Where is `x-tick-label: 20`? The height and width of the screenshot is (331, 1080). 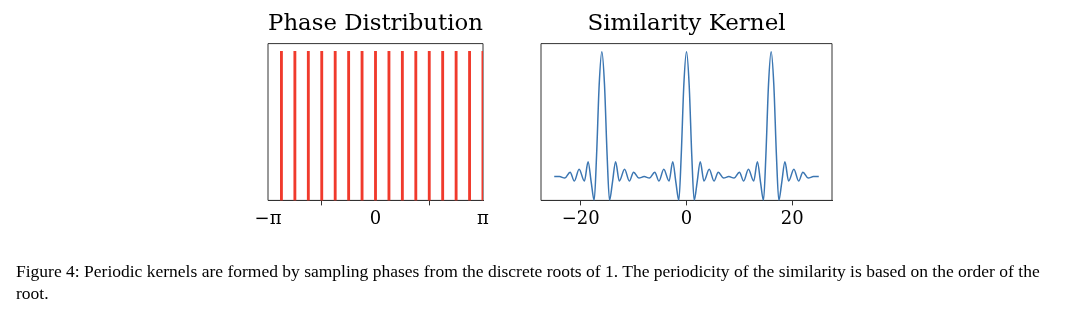
x-tick-label: 20 is located at coordinates (792, 217).